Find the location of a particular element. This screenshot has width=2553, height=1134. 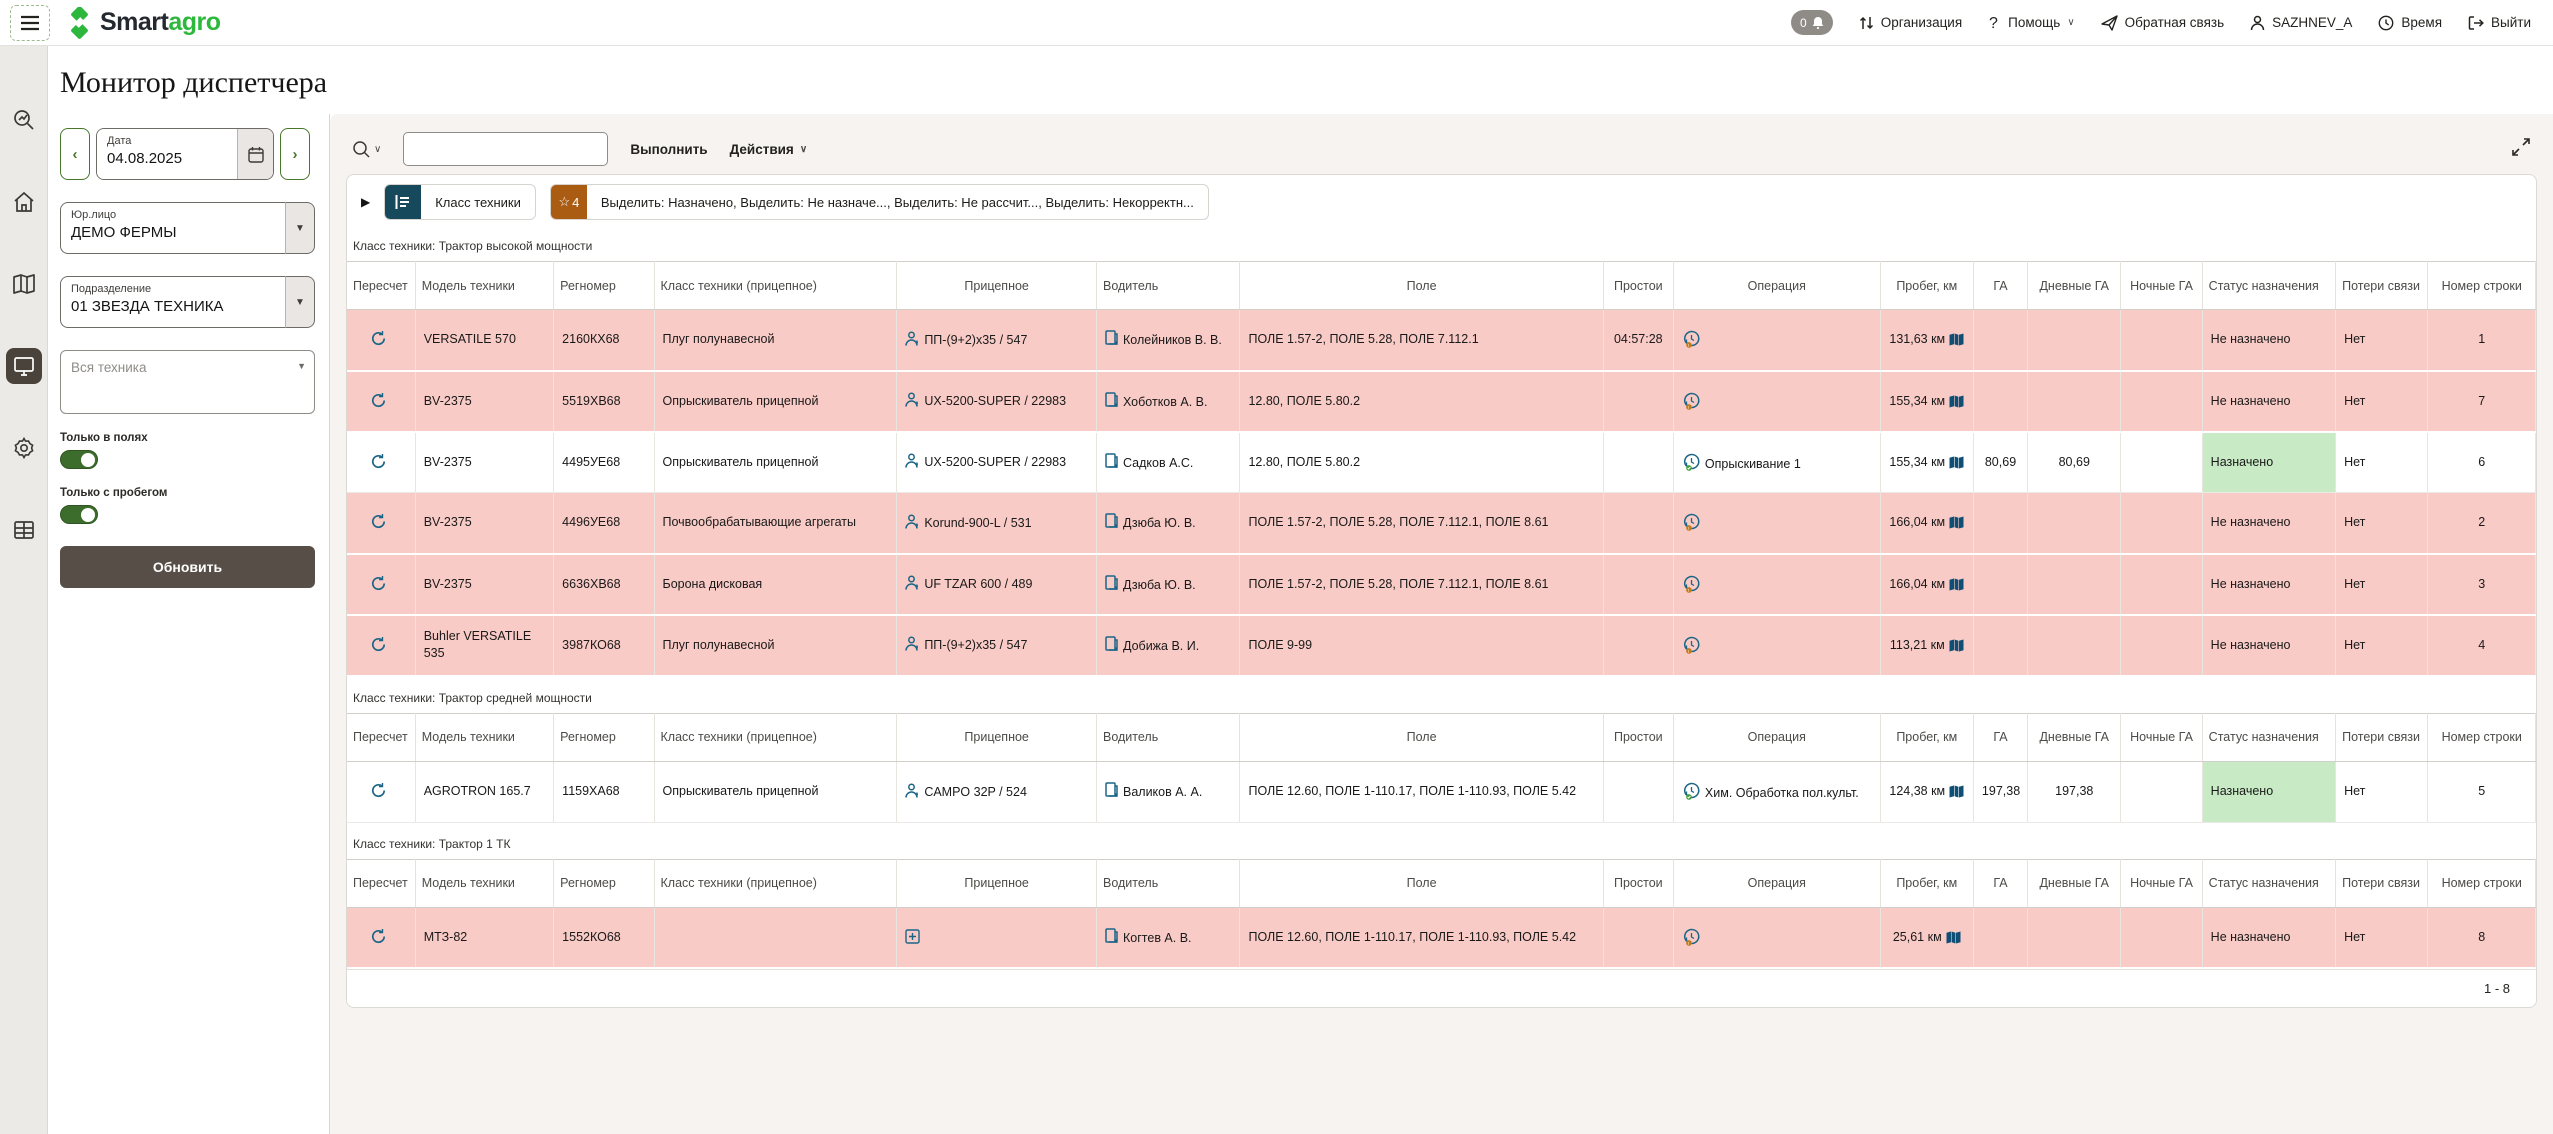

date-next-button: › is located at coordinates (295, 154).